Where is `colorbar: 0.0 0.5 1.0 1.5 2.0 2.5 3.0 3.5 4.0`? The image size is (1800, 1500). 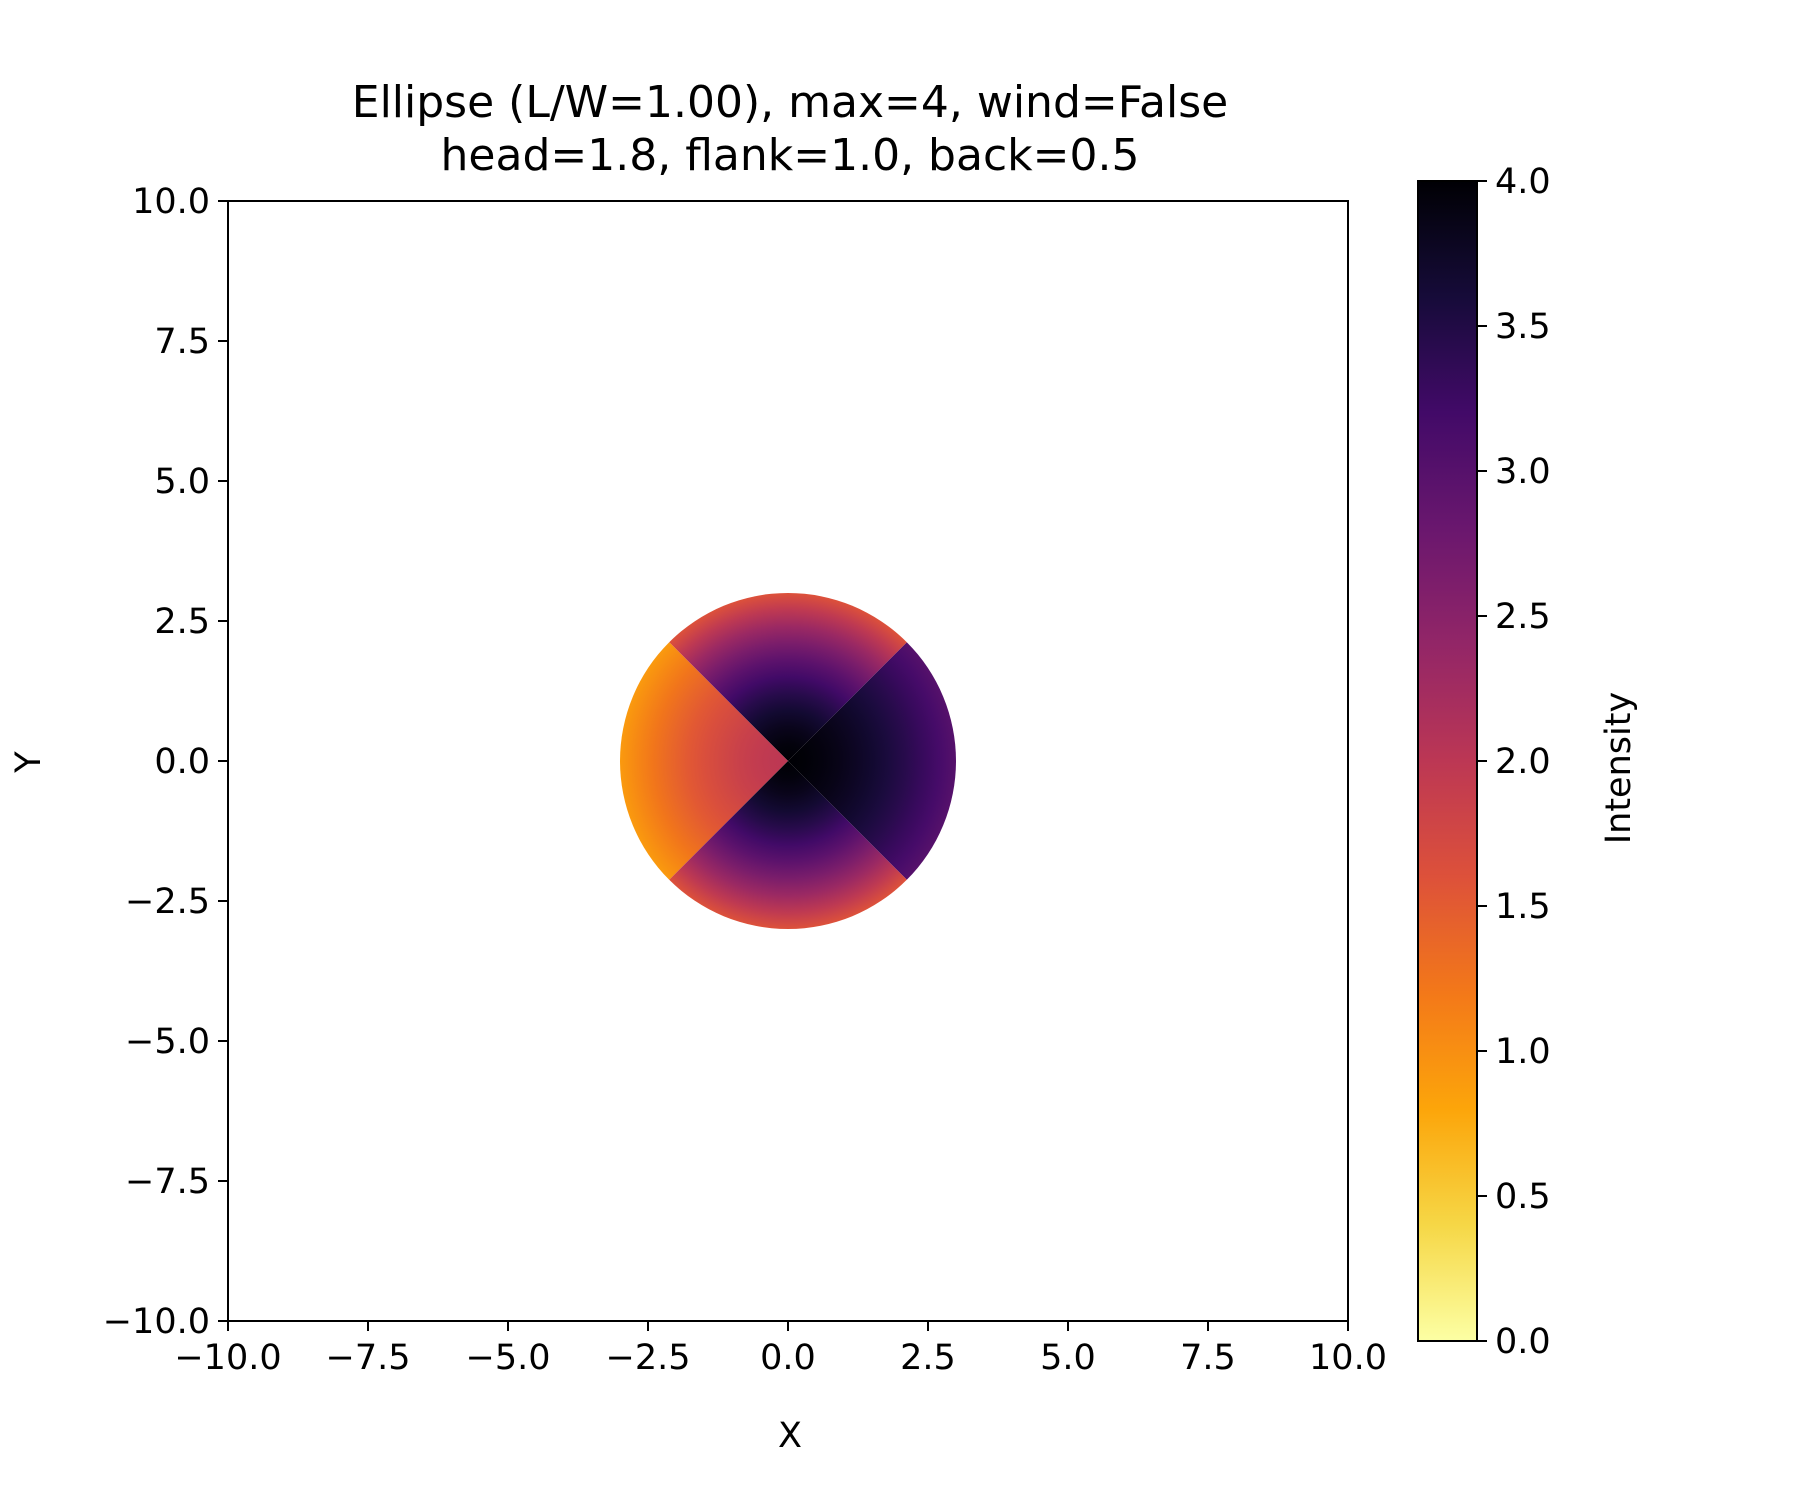
colorbar: 0.0 0.5 1.0 1.5 2.0 2.5 3.0 3.5 4.0 is located at coordinates (1484, 762).